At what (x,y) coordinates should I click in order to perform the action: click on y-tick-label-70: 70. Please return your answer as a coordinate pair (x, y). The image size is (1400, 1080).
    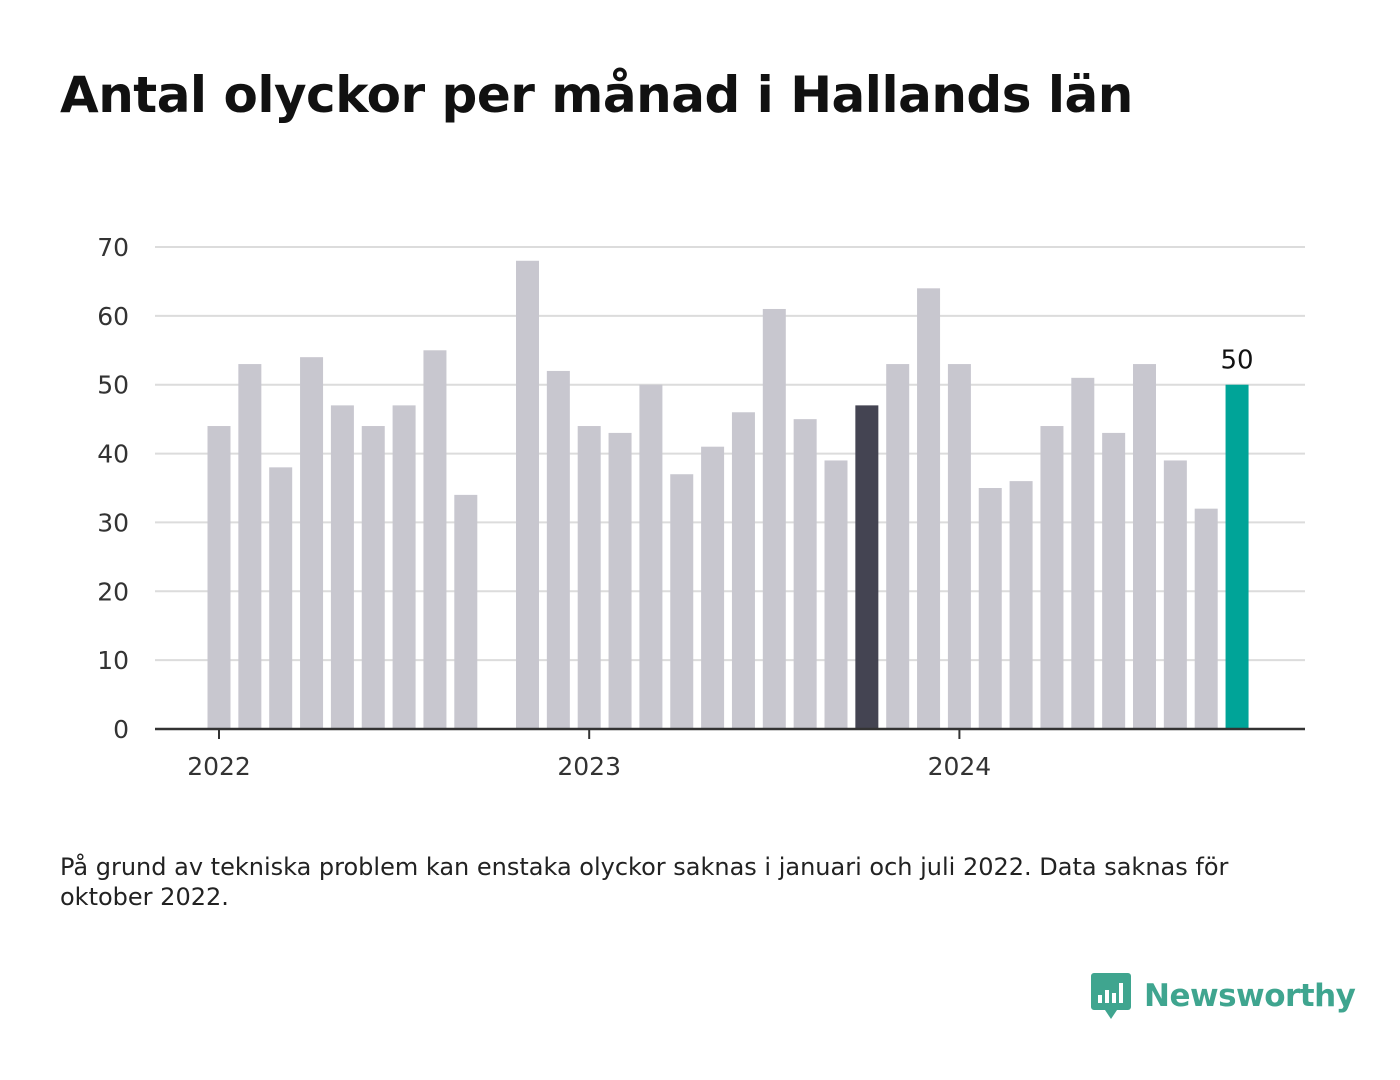
    Looking at the image, I should click on (113, 247).